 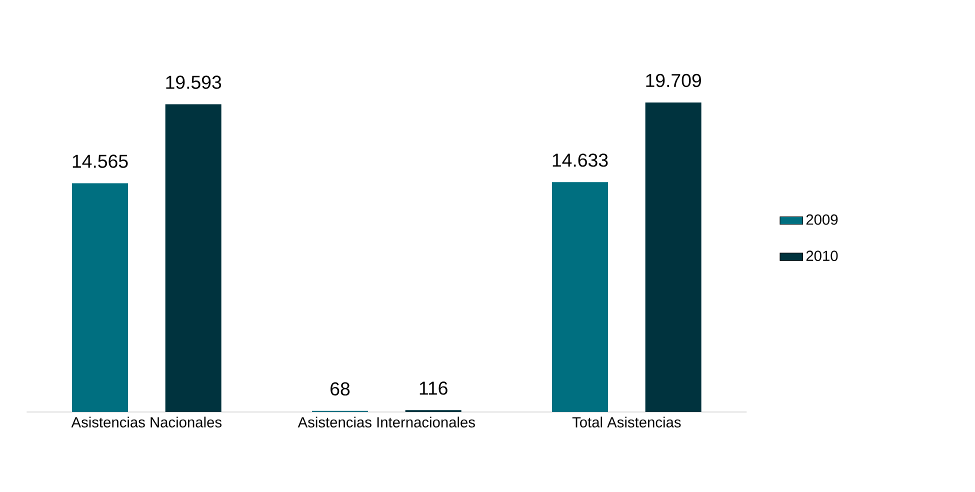 I want to click on data-label: 14.633, so click(x=580, y=160).